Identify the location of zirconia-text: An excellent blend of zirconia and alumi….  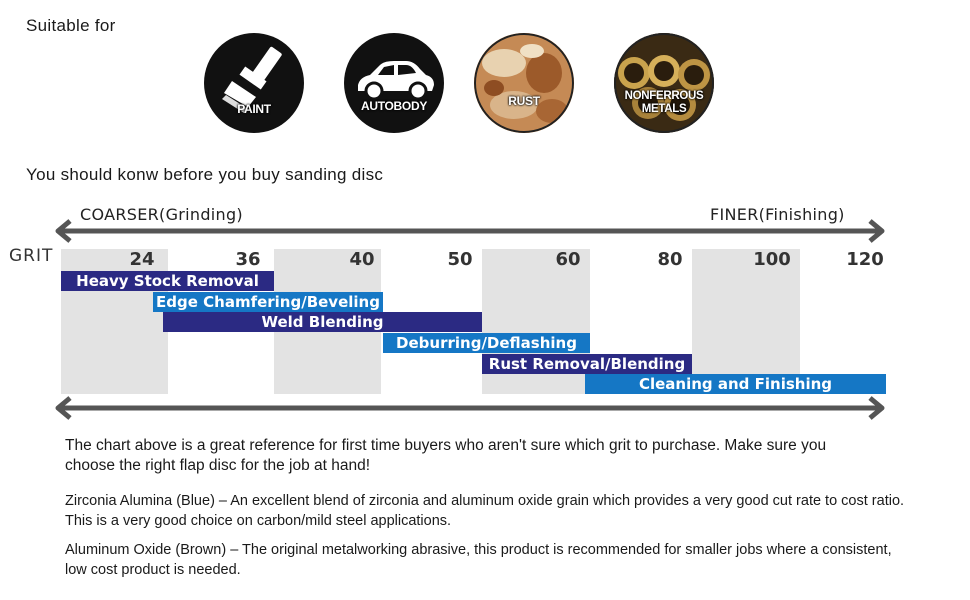
(485, 511).